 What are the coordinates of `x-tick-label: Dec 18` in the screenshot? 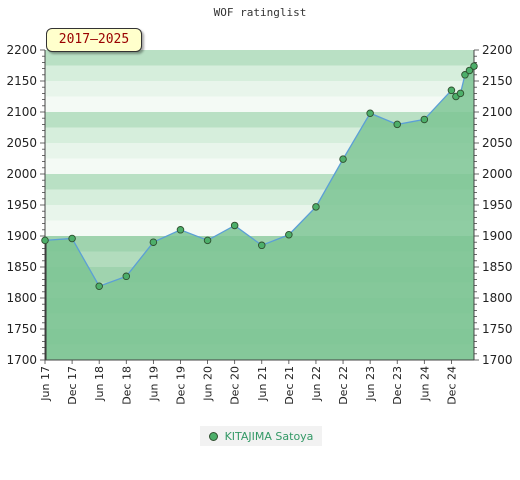 It's located at (126, 385).